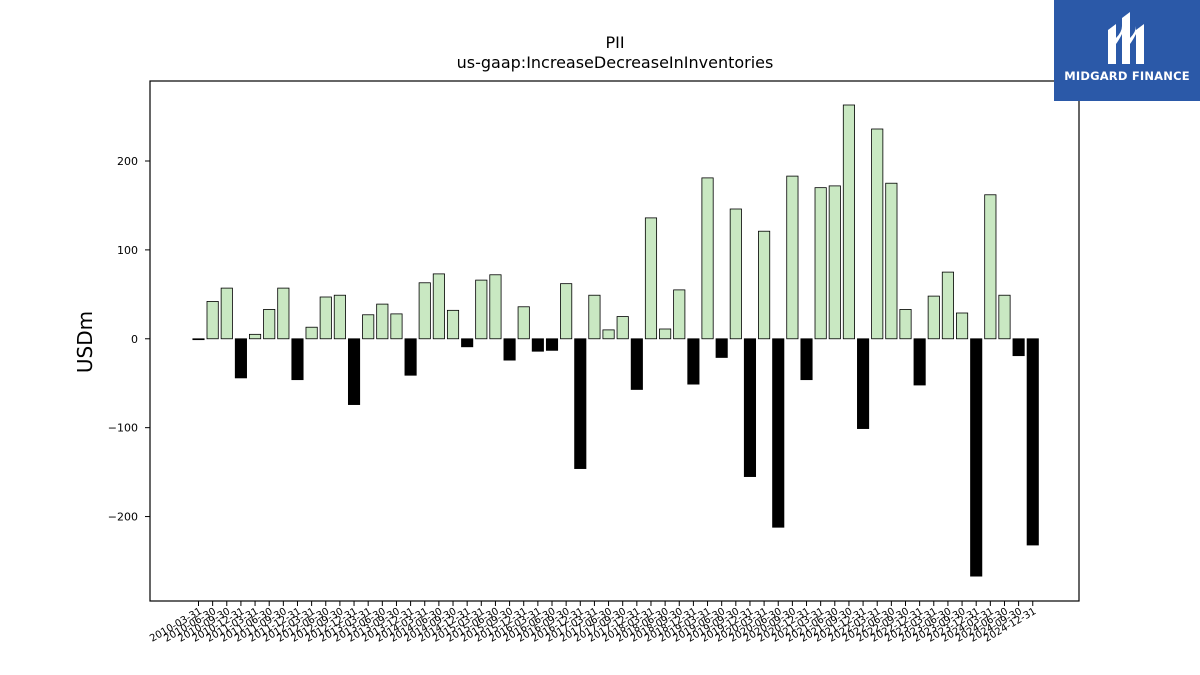  What do you see at coordinates (134, 339) in the screenshot?
I see `y-tick-label: 0` at bounding box center [134, 339].